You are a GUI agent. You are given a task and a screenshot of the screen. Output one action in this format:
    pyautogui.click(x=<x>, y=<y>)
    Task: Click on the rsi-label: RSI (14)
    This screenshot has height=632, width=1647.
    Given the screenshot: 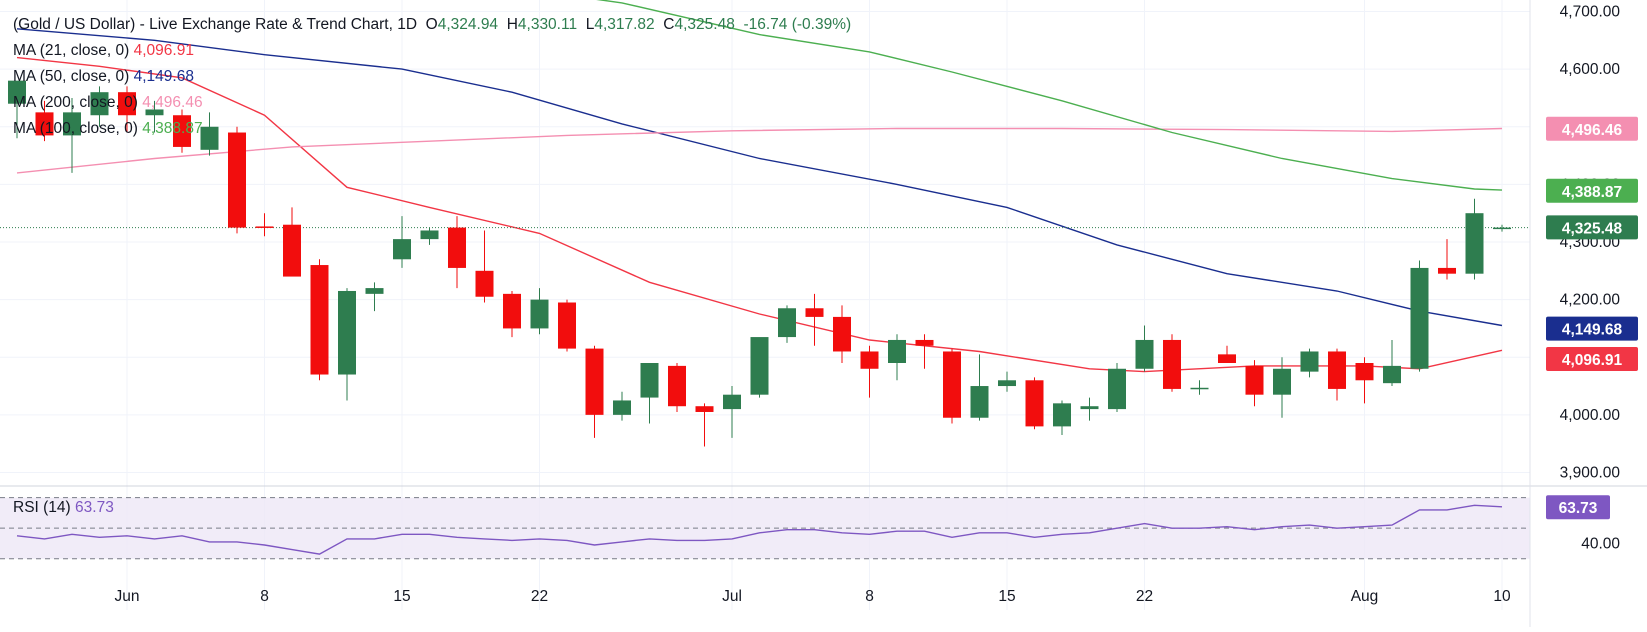 What is the action you would take?
    pyautogui.click(x=42, y=507)
    